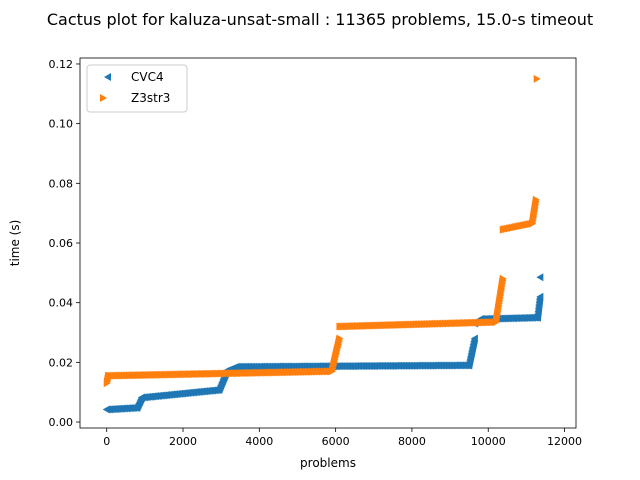 The height and width of the screenshot is (480, 640). What do you see at coordinates (61, 183) in the screenshot?
I see `y-tick-label: 0.08` at bounding box center [61, 183].